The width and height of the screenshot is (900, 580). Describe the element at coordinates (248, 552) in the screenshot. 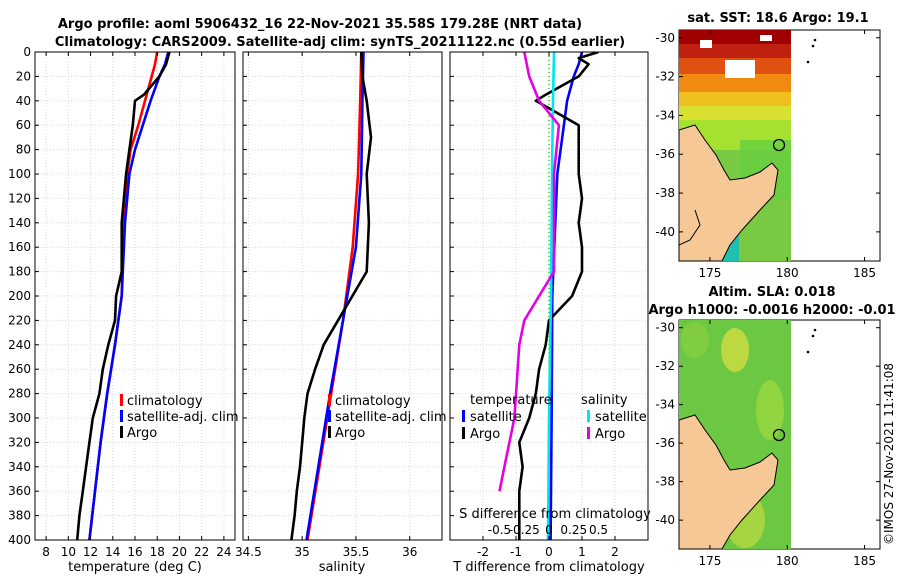

I see `x-tick-label: 34.5` at that location.